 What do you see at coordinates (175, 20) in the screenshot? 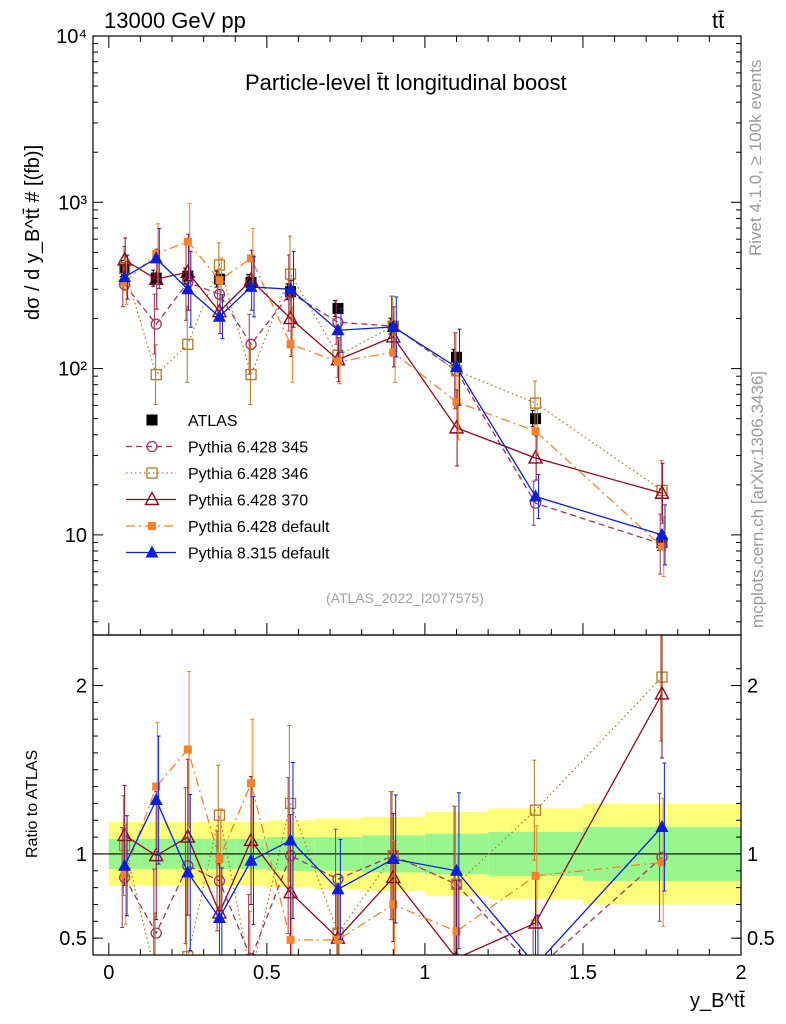
I see `energy-label: 13000 GeV pp` at bounding box center [175, 20].